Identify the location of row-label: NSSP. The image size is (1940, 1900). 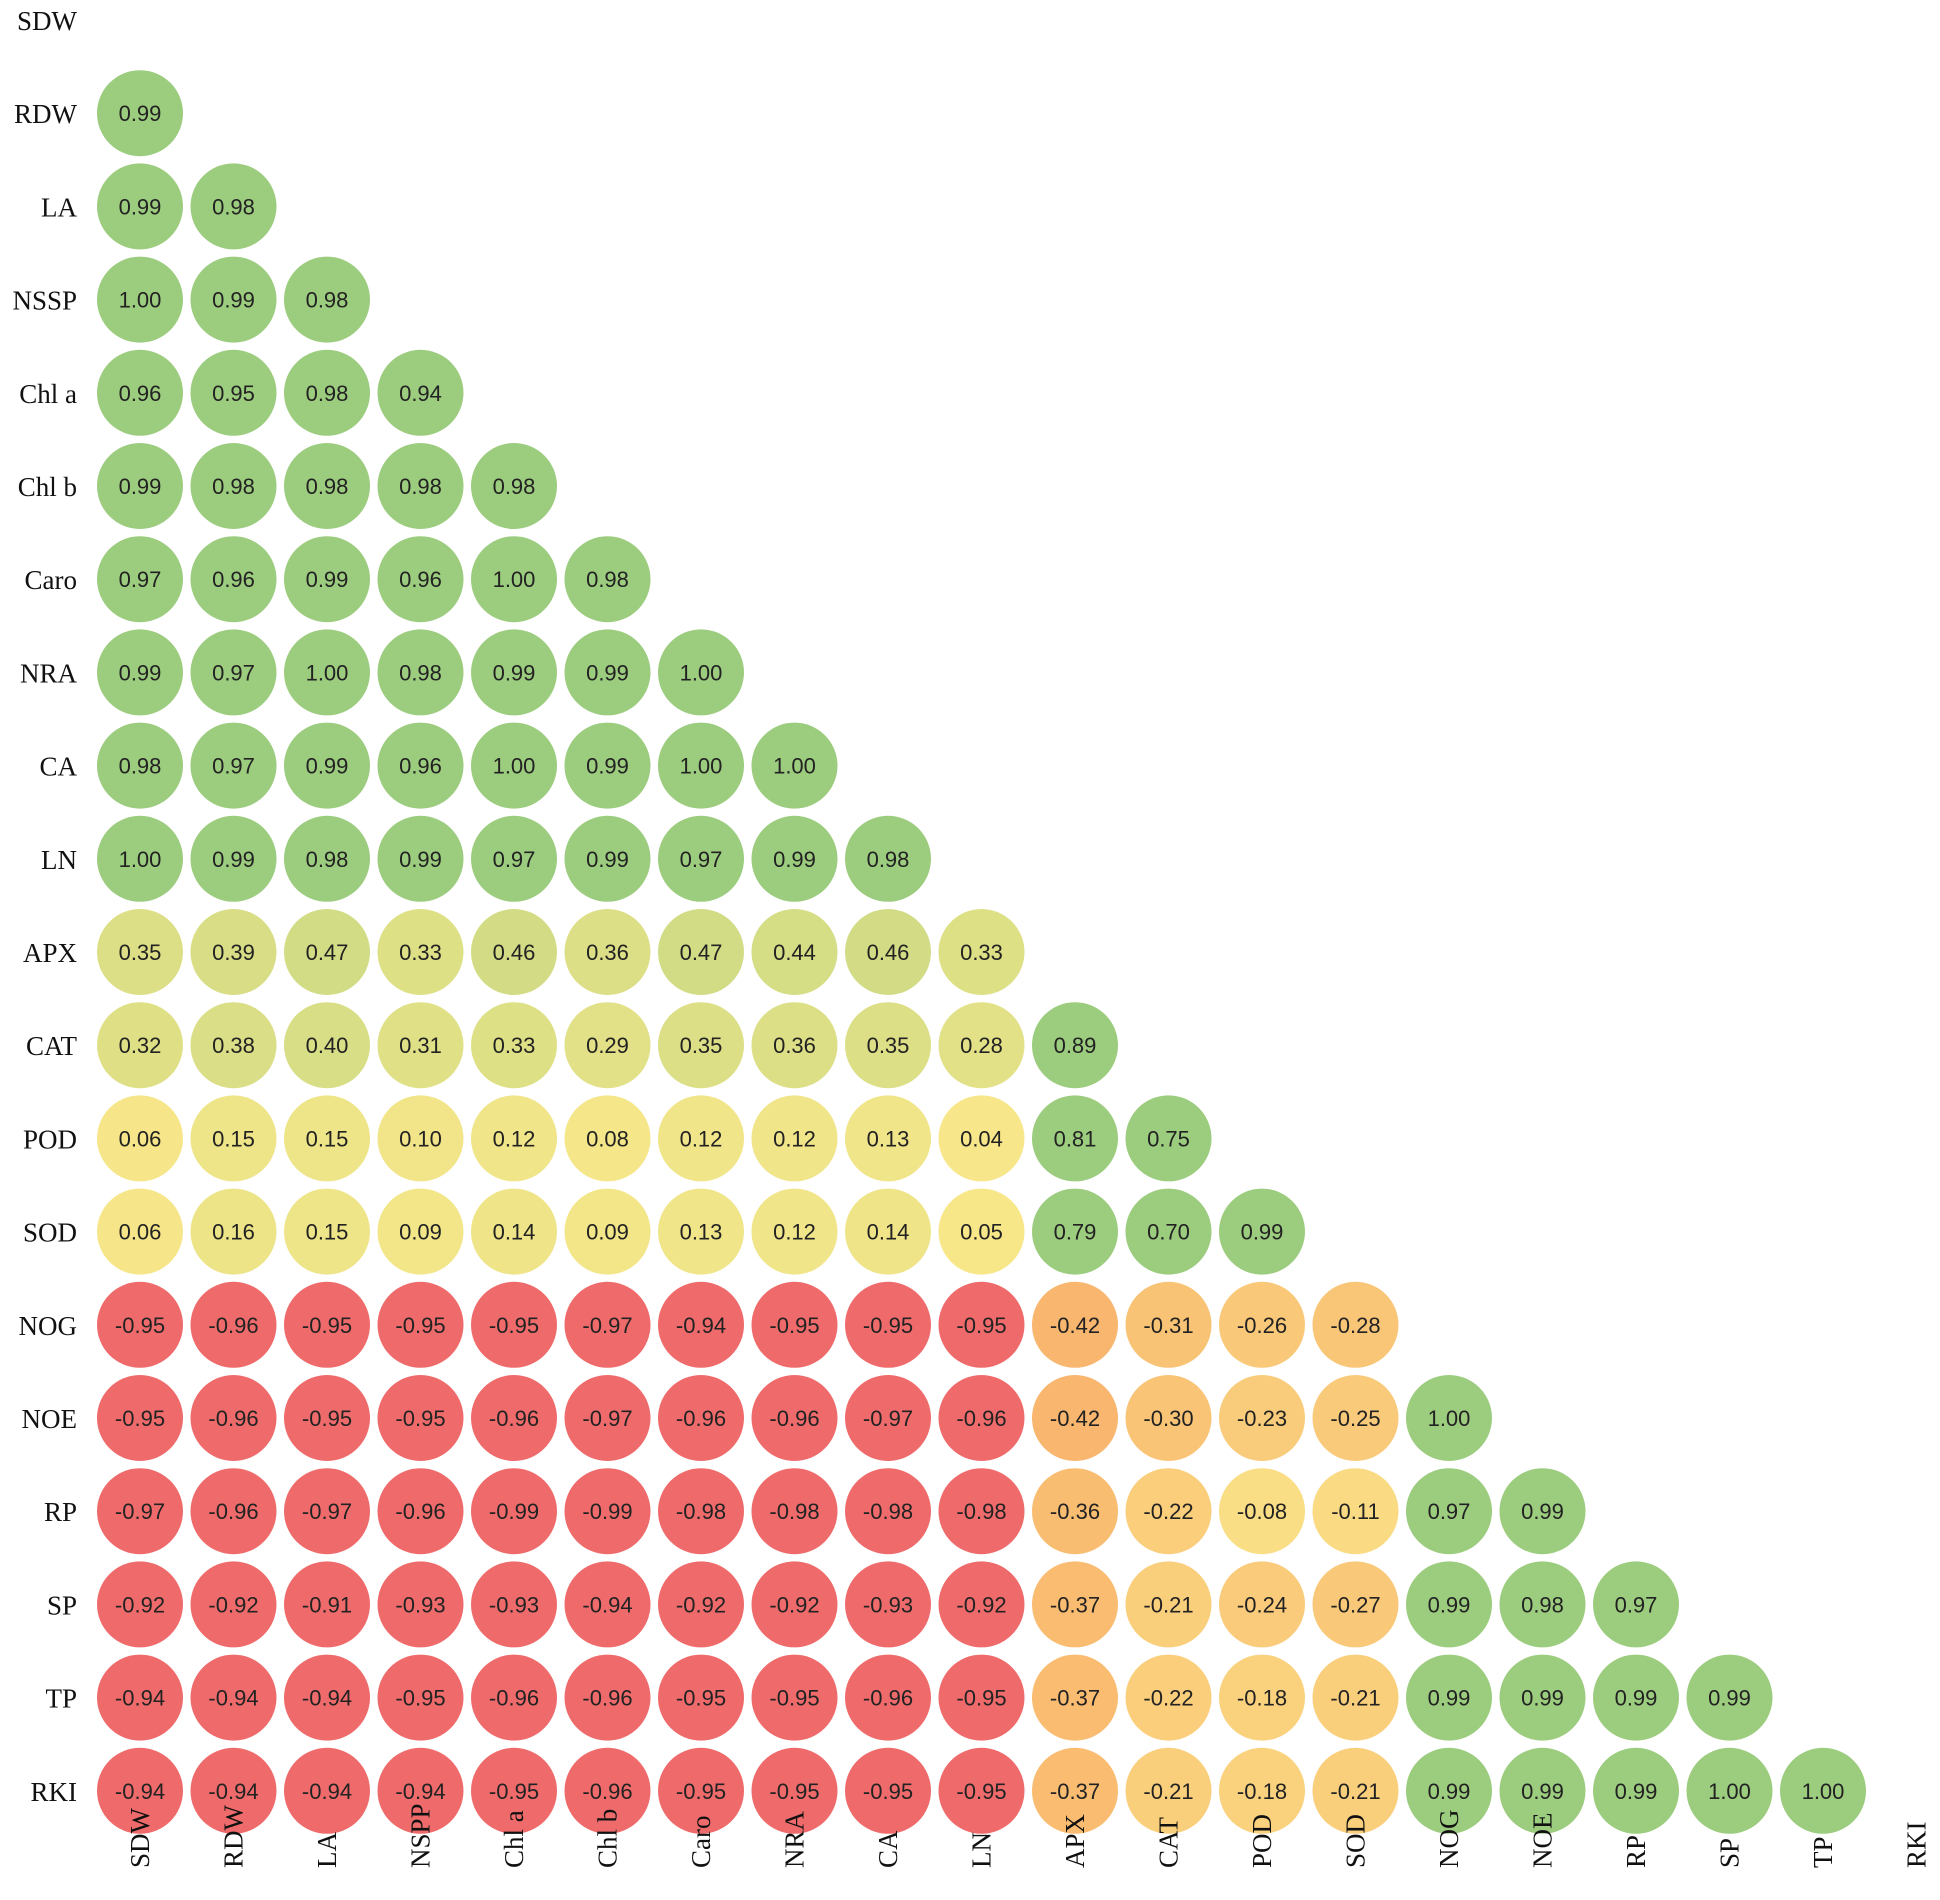
(44, 301).